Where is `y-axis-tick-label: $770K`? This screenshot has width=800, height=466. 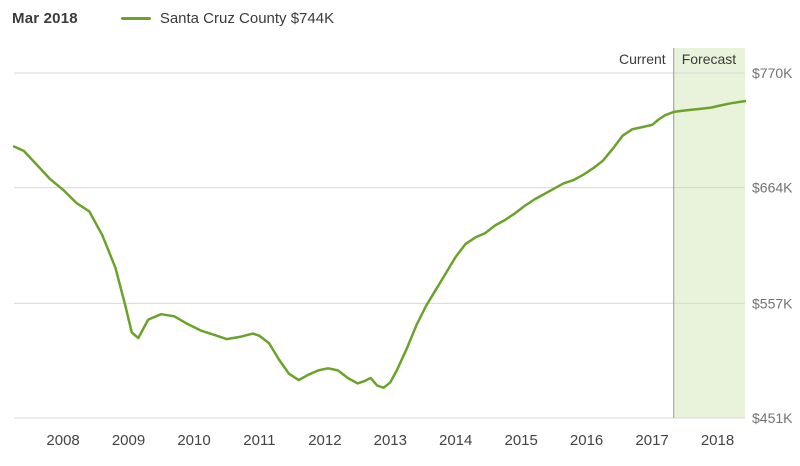
y-axis-tick-label: $770K is located at coordinates (772, 73).